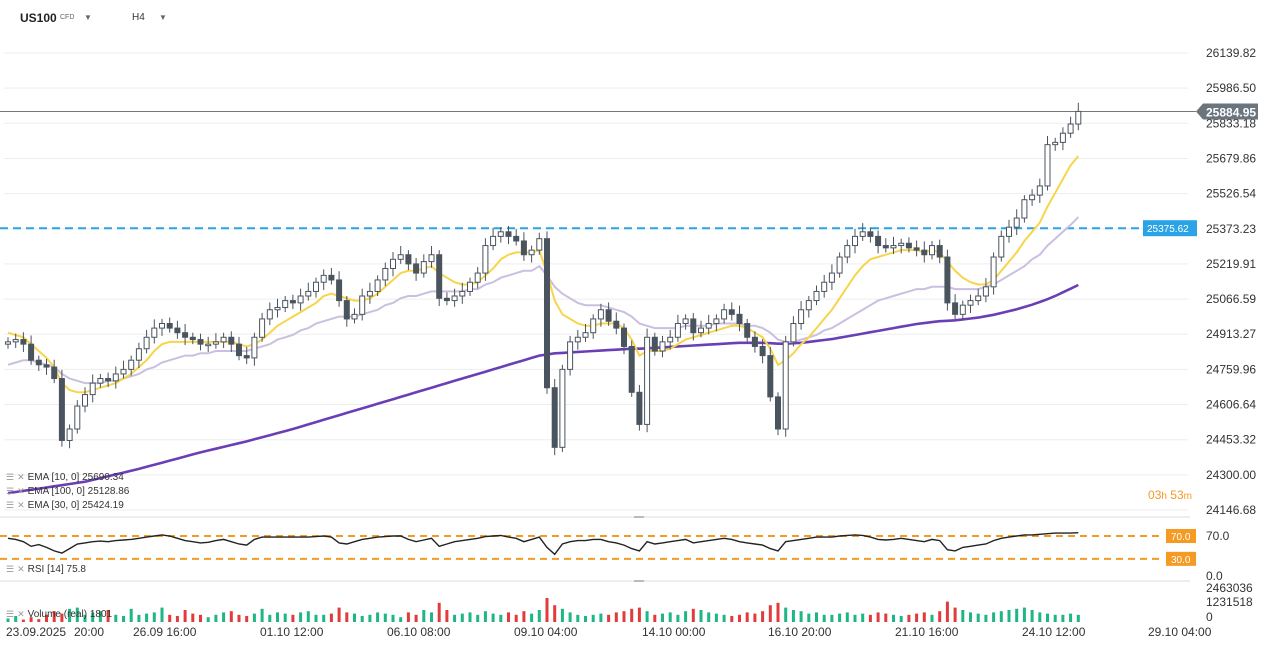 Image resolution: width=1264 pixels, height=647 pixels. I want to click on time-tick-label: 24.10 12:00, so click(1054, 632).